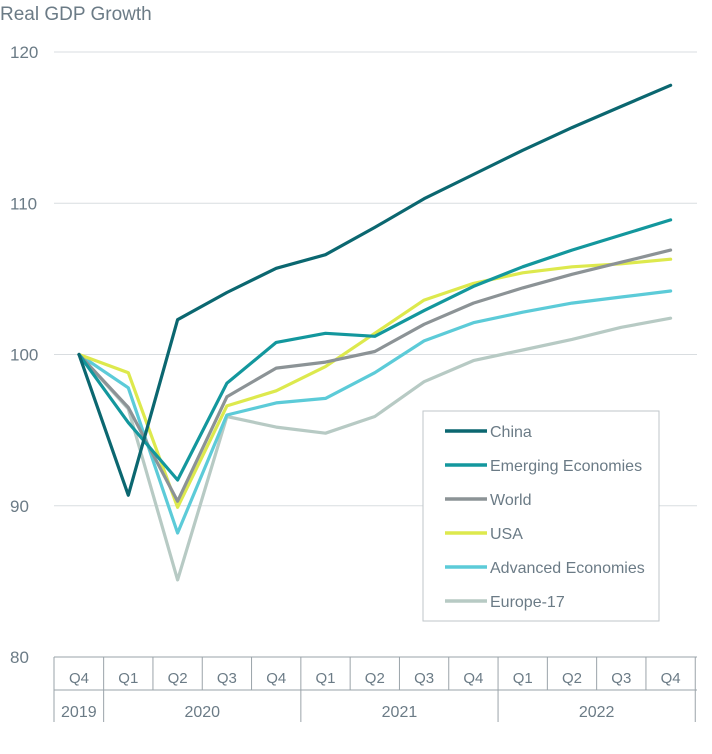  What do you see at coordinates (511, 432) in the screenshot?
I see `legend-label-china: China` at bounding box center [511, 432].